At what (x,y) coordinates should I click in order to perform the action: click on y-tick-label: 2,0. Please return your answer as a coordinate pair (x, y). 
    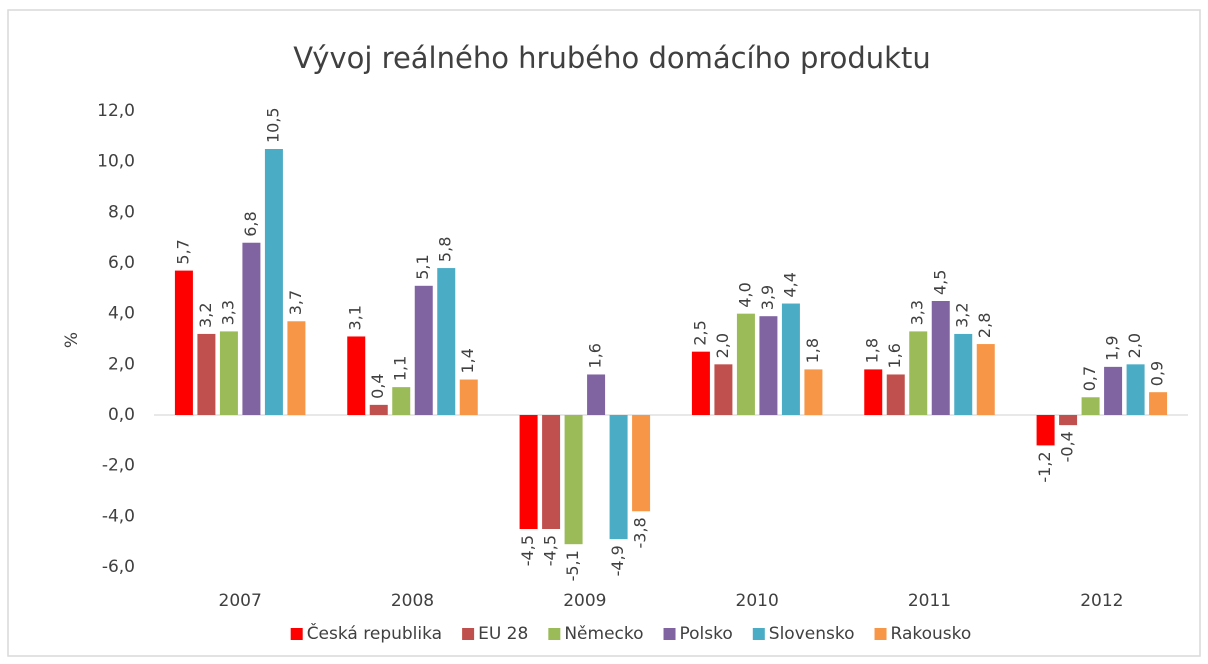
    Looking at the image, I should click on (121, 364).